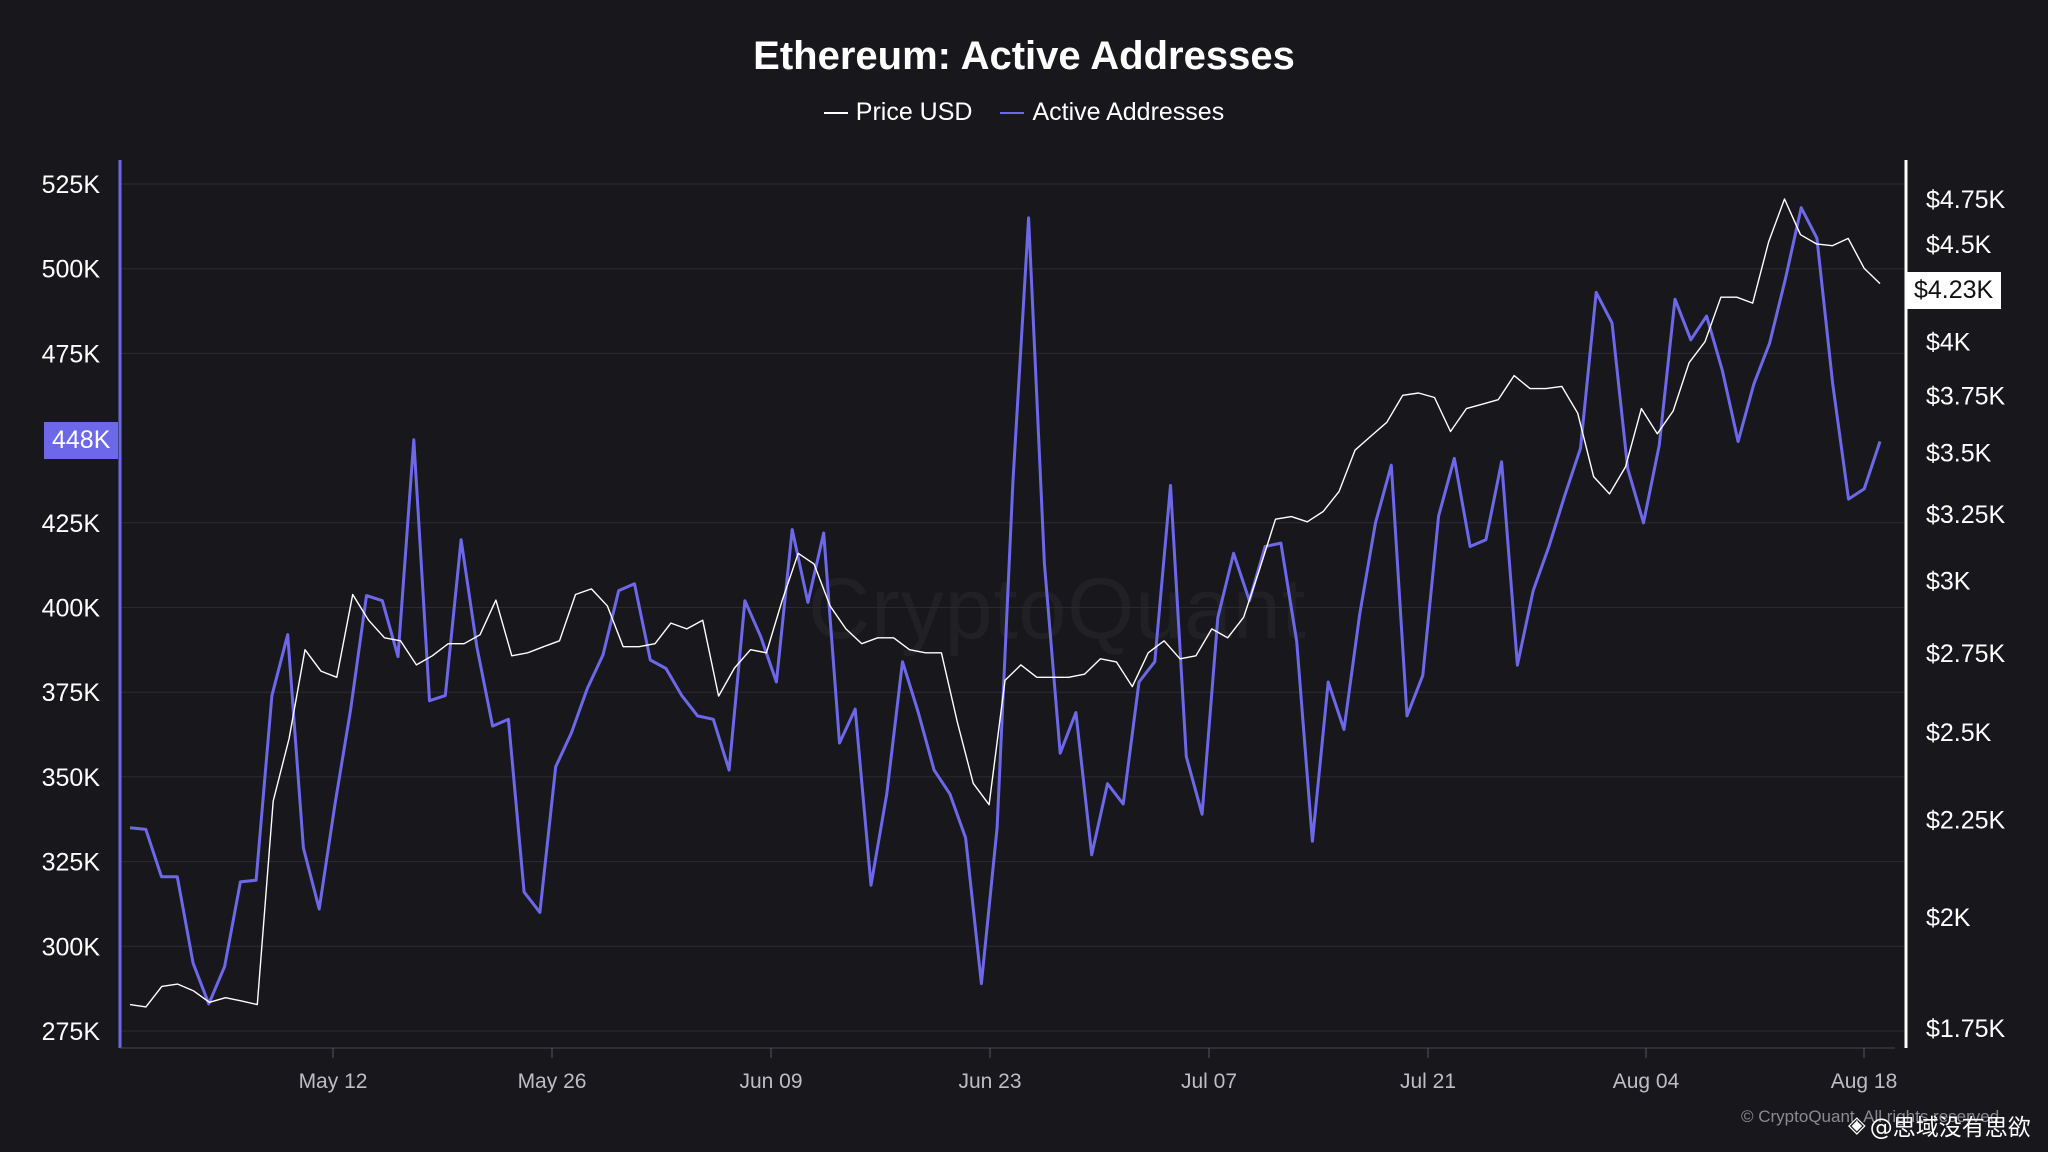 Image resolution: width=2048 pixels, height=1152 pixels. Describe the element at coordinates (1428, 1081) in the screenshot. I see `x-tick-label: Jul 21` at that location.